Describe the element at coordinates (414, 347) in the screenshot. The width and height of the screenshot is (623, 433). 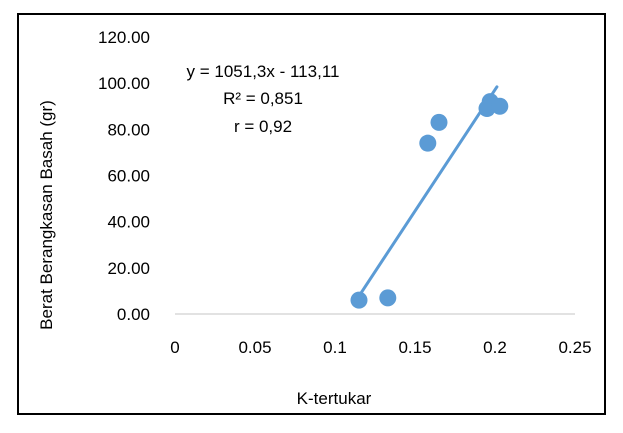
I see `x-tick-label: 0.15` at that location.